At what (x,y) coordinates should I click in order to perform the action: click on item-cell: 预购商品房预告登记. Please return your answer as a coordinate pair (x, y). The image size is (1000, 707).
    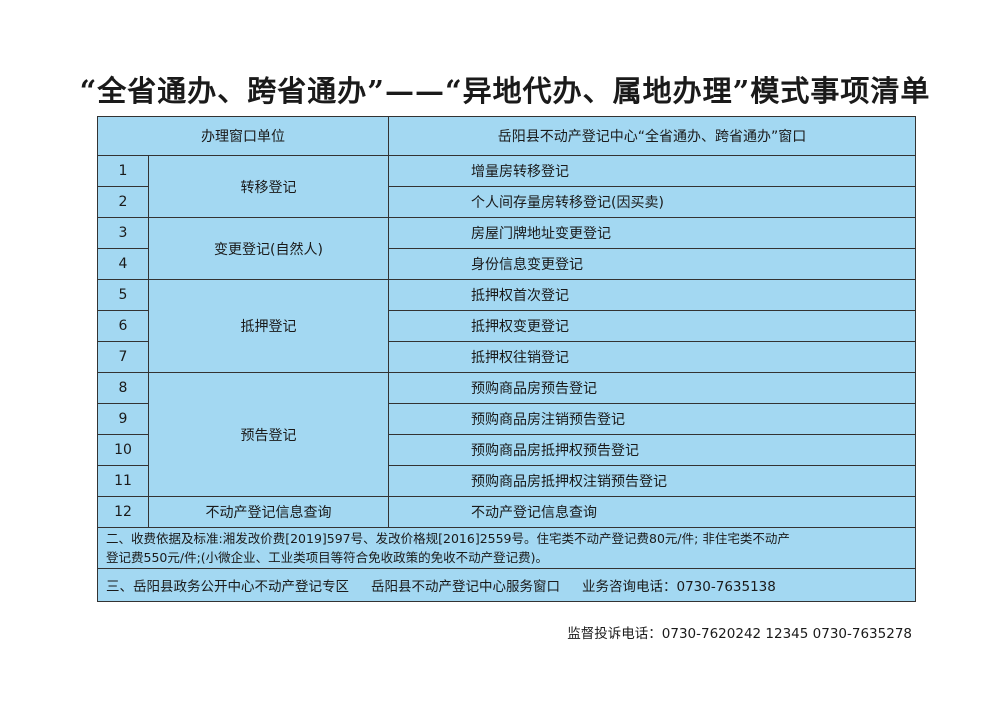
    Looking at the image, I should click on (652, 388).